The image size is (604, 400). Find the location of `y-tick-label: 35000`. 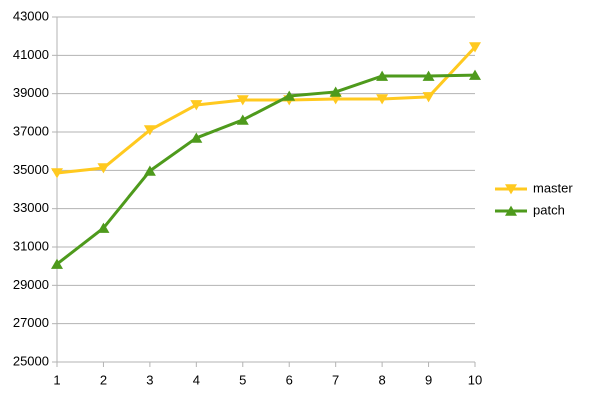

y-tick-label: 35000 is located at coordinates (31, 169).